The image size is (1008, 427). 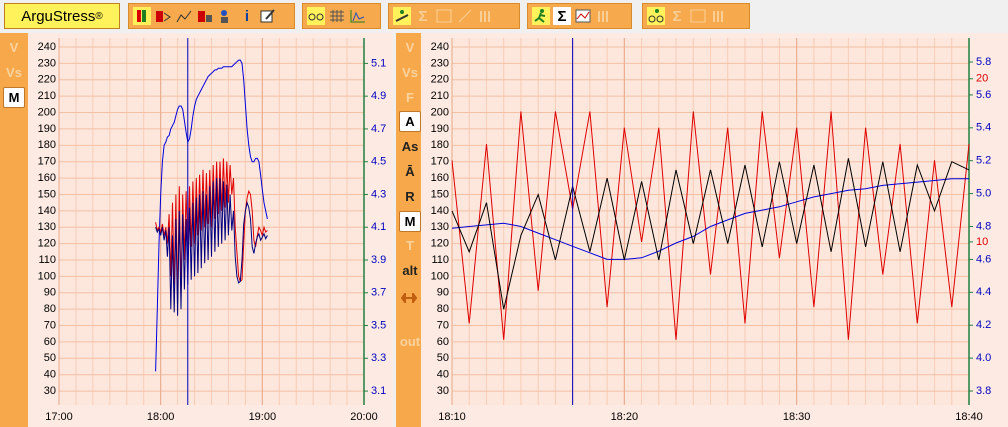 I want to click on run-chart-button, so click(x=583, y=16).